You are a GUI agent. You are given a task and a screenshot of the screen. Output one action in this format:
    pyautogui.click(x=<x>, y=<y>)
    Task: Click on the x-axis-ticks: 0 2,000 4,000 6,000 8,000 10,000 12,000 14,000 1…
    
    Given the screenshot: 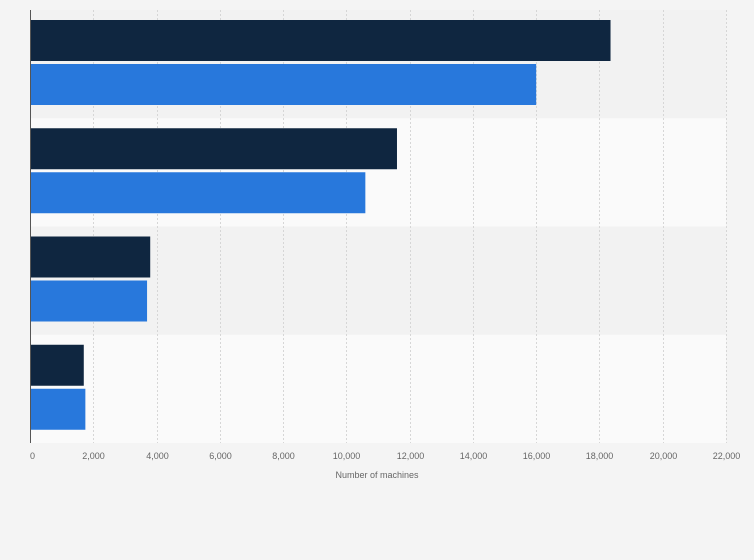 What is the action you would take?
    pyautogui.click(x=385, y=456)
    